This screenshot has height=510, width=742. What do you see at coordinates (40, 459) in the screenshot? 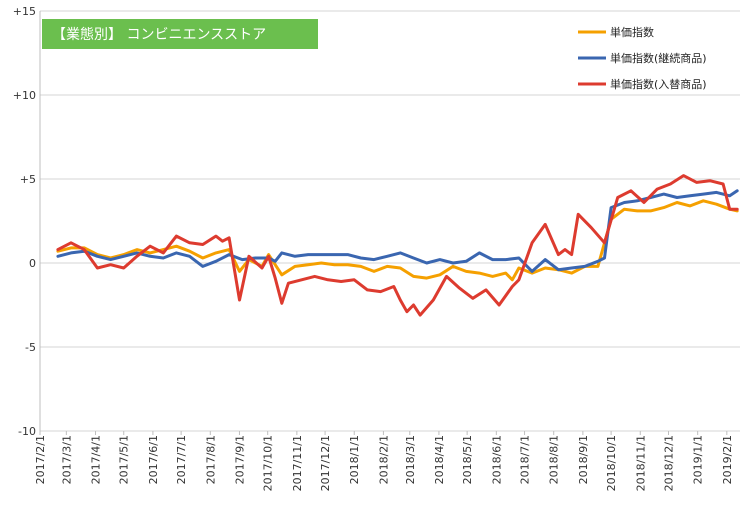
I see `x-tick-label: 2017/2/1` at bounding box center [40, 459].